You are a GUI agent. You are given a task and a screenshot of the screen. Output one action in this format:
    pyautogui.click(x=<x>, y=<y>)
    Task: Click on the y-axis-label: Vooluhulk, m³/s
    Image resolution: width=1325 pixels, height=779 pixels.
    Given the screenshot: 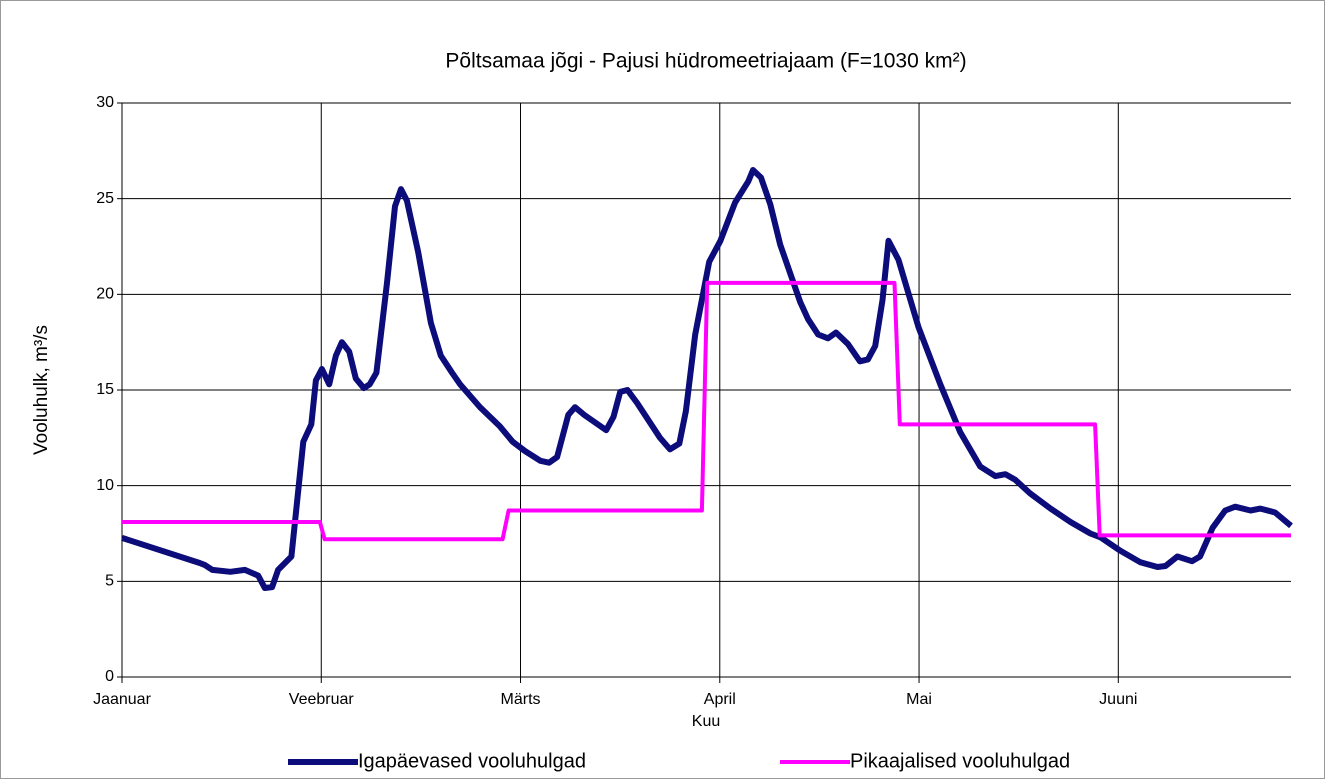 What is the action you would take?
    pyautogui.click(x=41, y=390)
    